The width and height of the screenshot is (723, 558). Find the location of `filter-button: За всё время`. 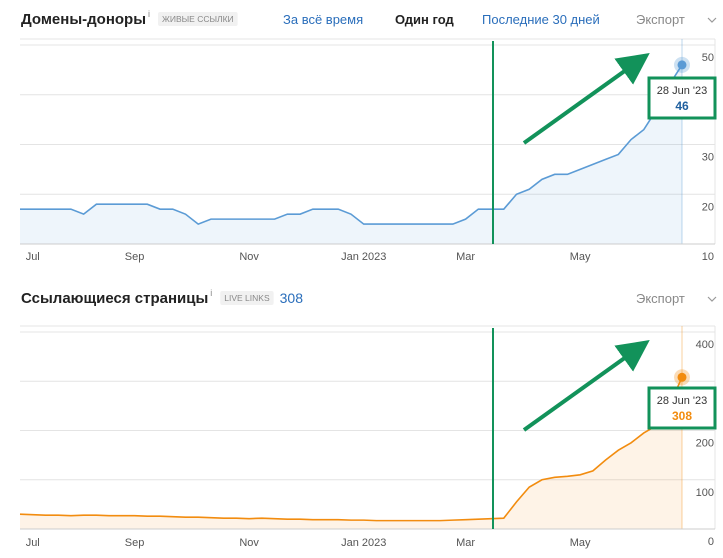

filter-button: За всё время is located at coordinates (323, 19).